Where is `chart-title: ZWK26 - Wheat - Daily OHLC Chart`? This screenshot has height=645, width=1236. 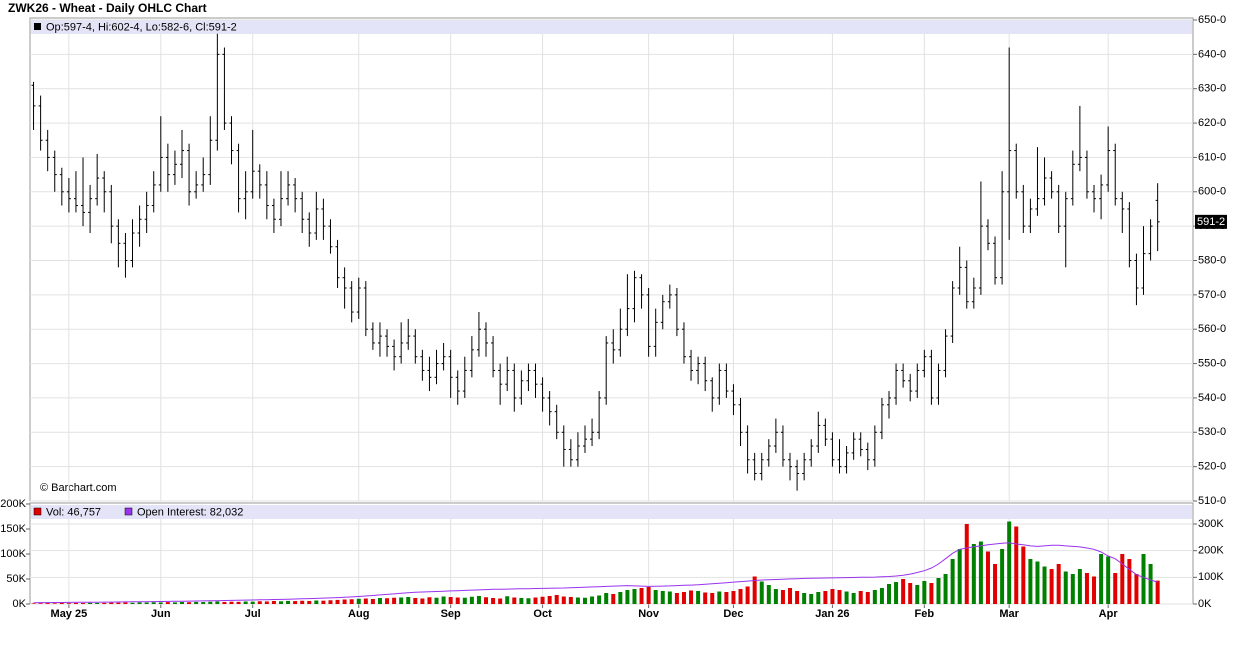
chart-title: ZWK26 - Wheat - Daily OHLC Chart is located at coordinates (107, 8).